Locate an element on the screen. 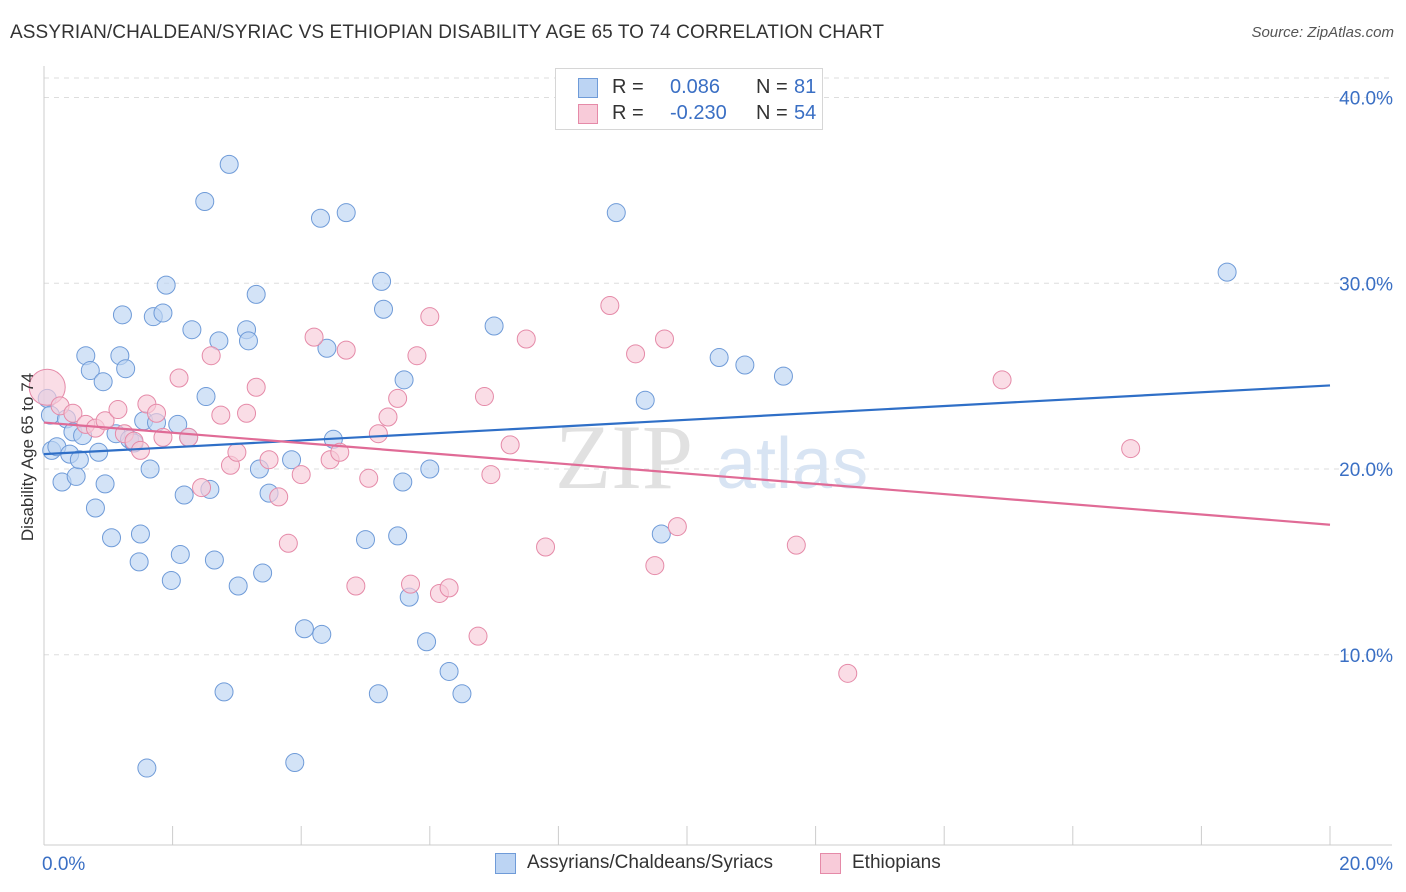 This screenshot has width=1406, height=892. y-tick-label: 30.0% is located at coordinates (1366, 284).